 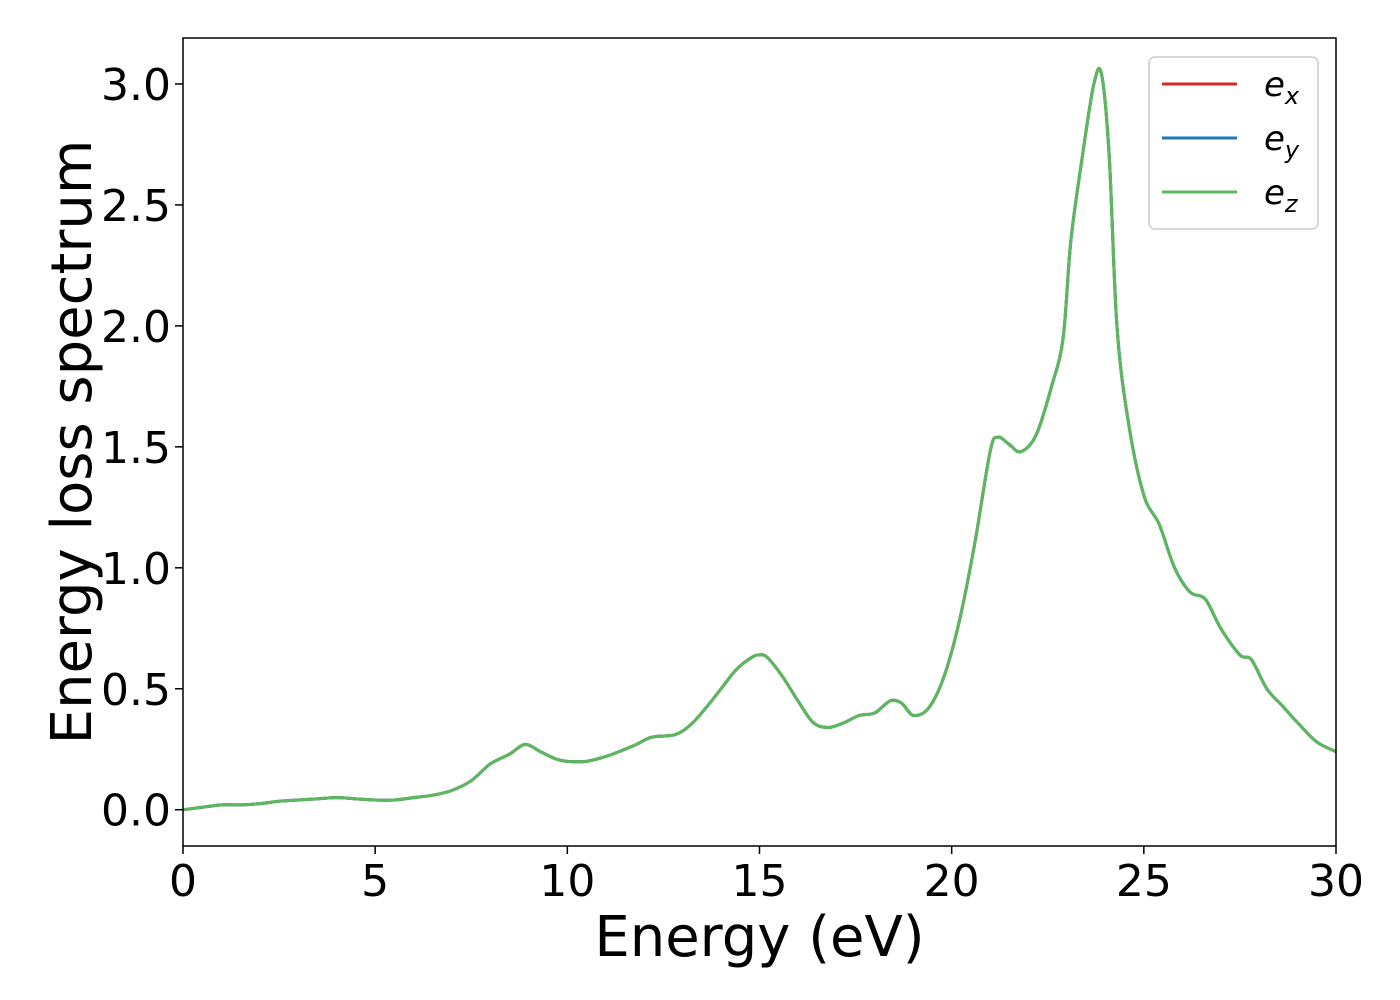 I want to click on legend-box, so click(x=1233, y=143).